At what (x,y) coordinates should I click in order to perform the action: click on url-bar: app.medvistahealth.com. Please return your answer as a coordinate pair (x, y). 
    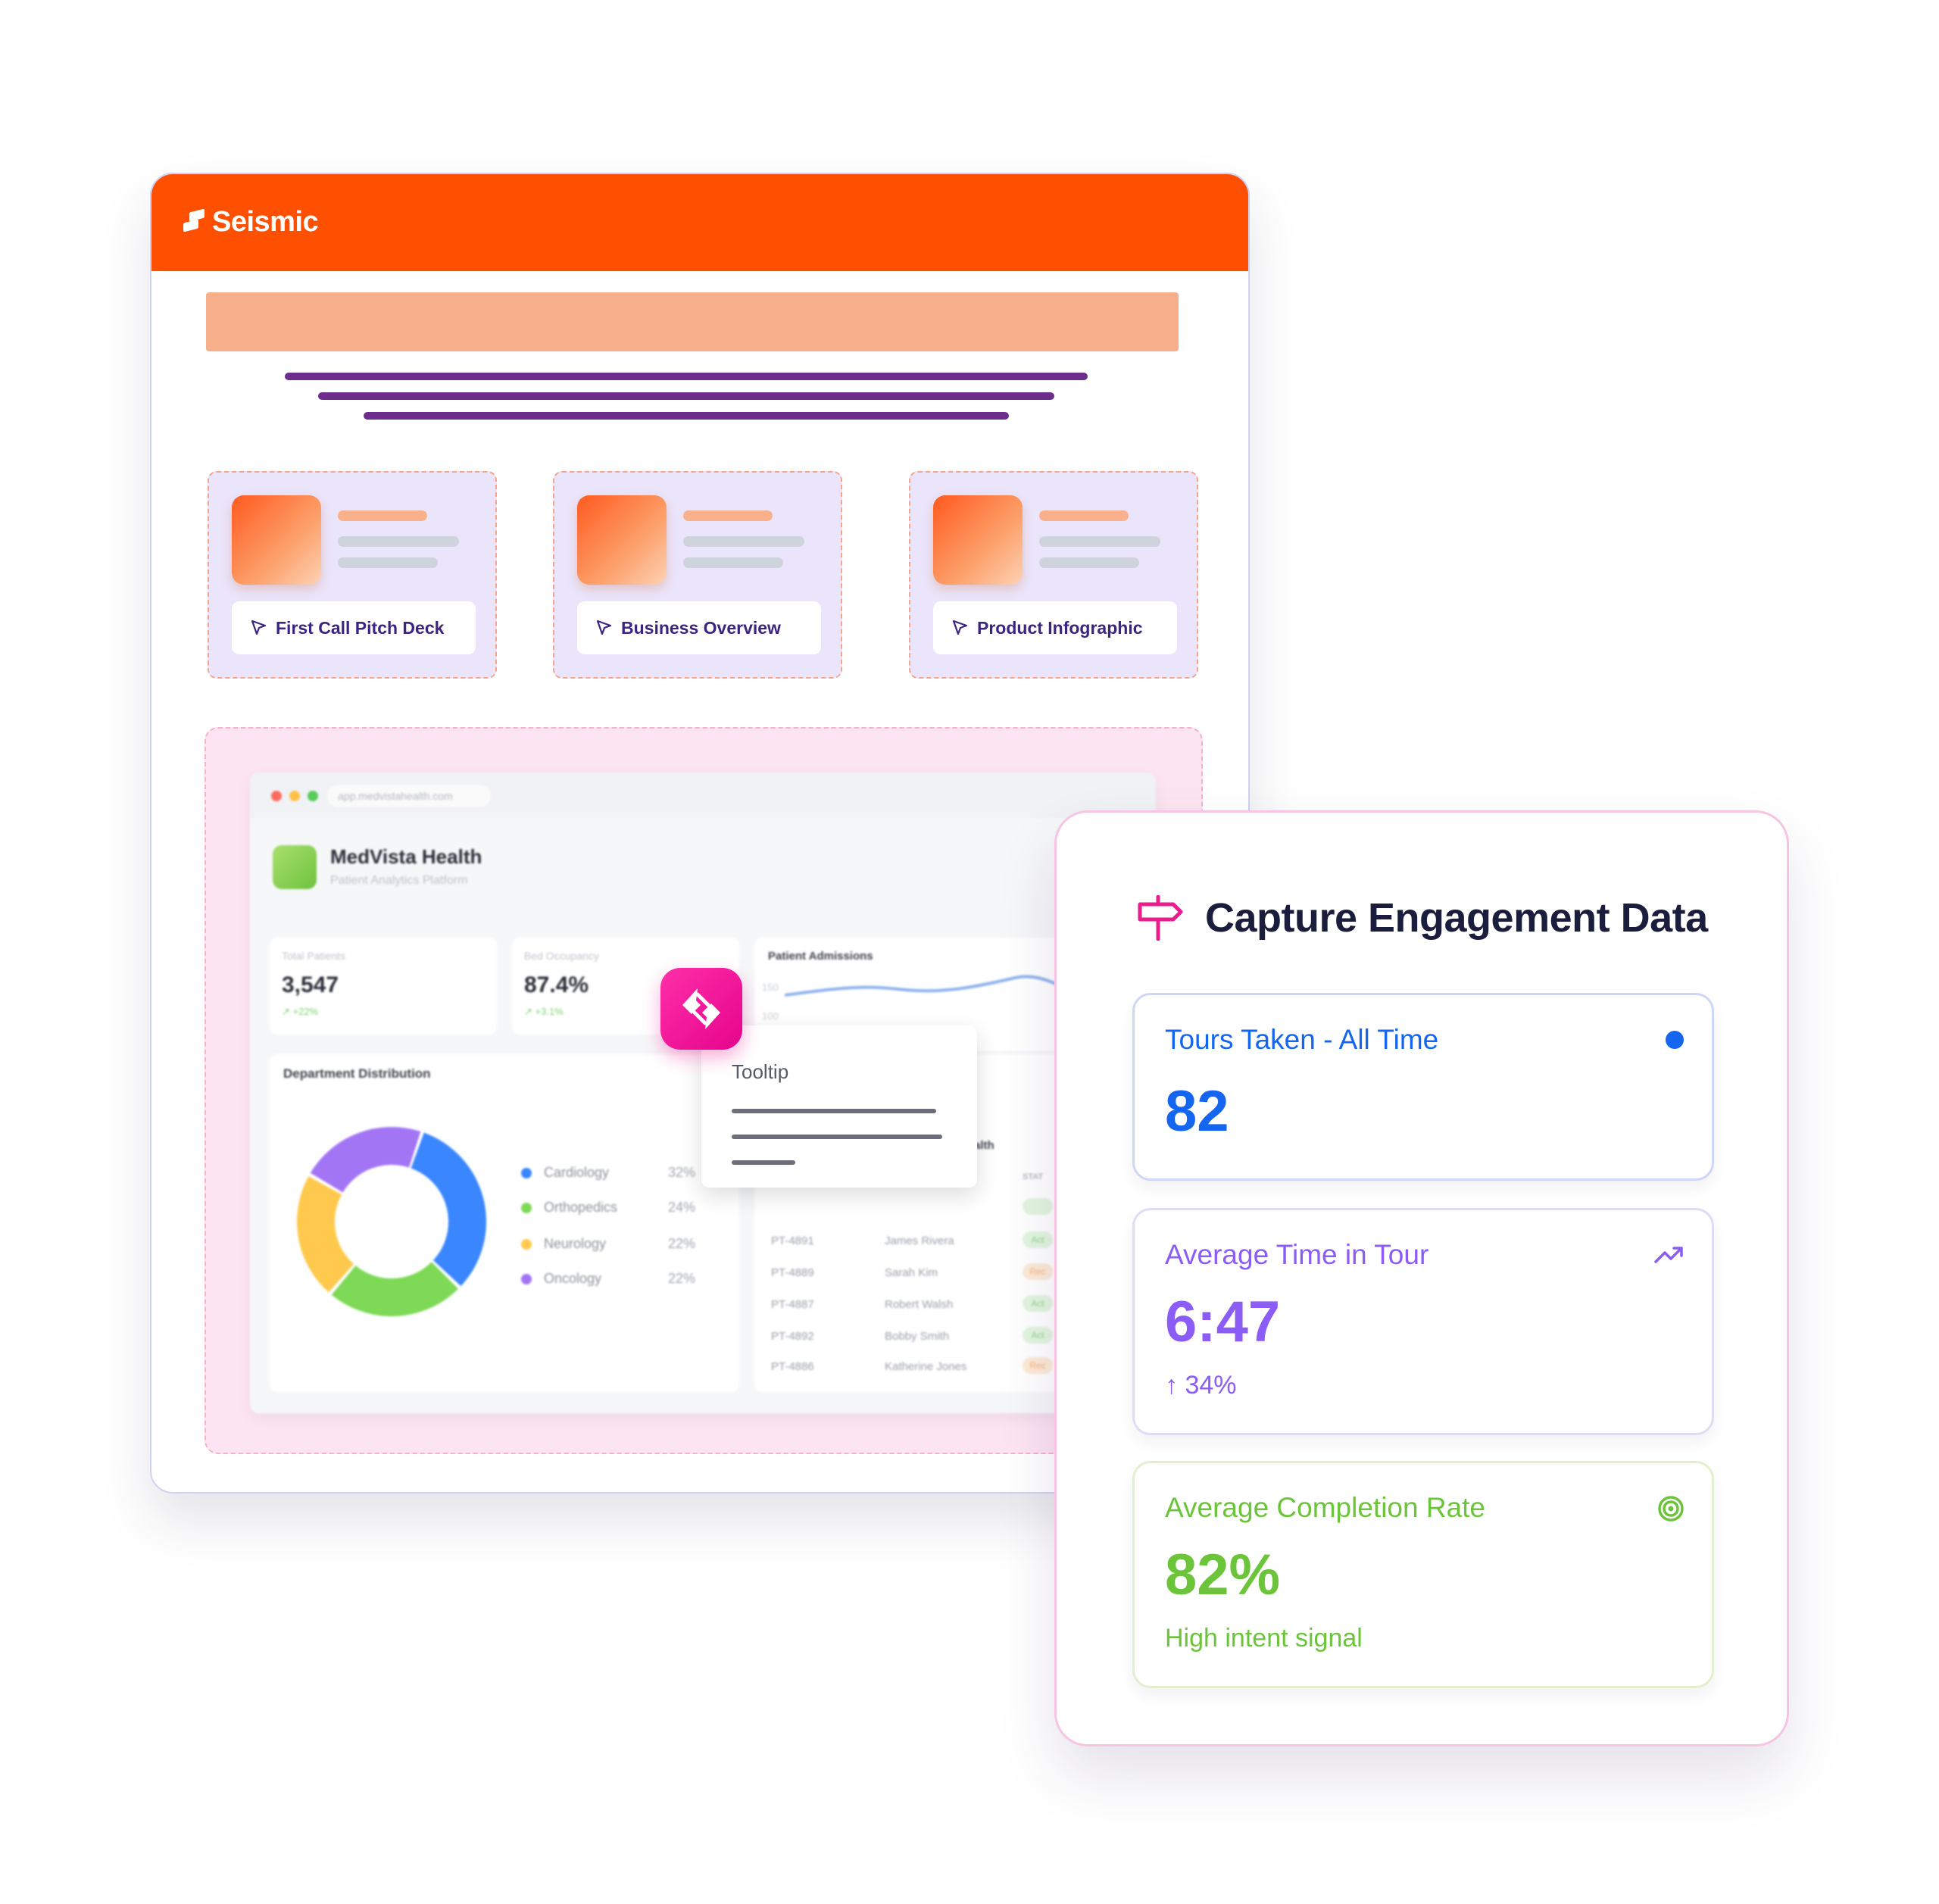
    Looking at the image, I should click on (409, 796).